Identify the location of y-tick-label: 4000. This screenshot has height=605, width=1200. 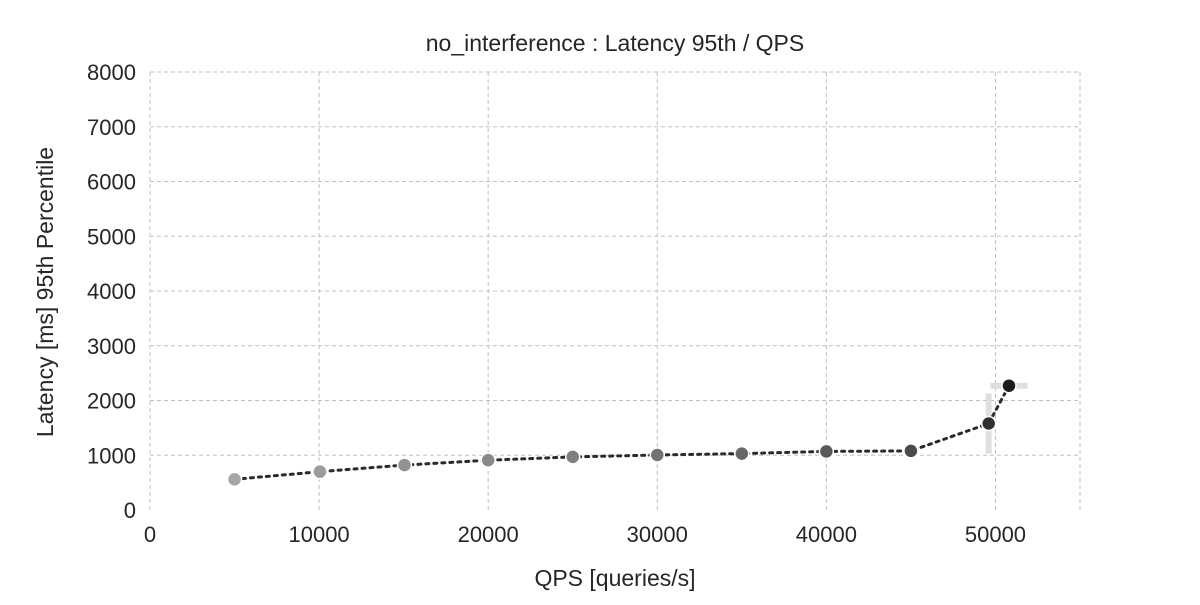
(111, 291).